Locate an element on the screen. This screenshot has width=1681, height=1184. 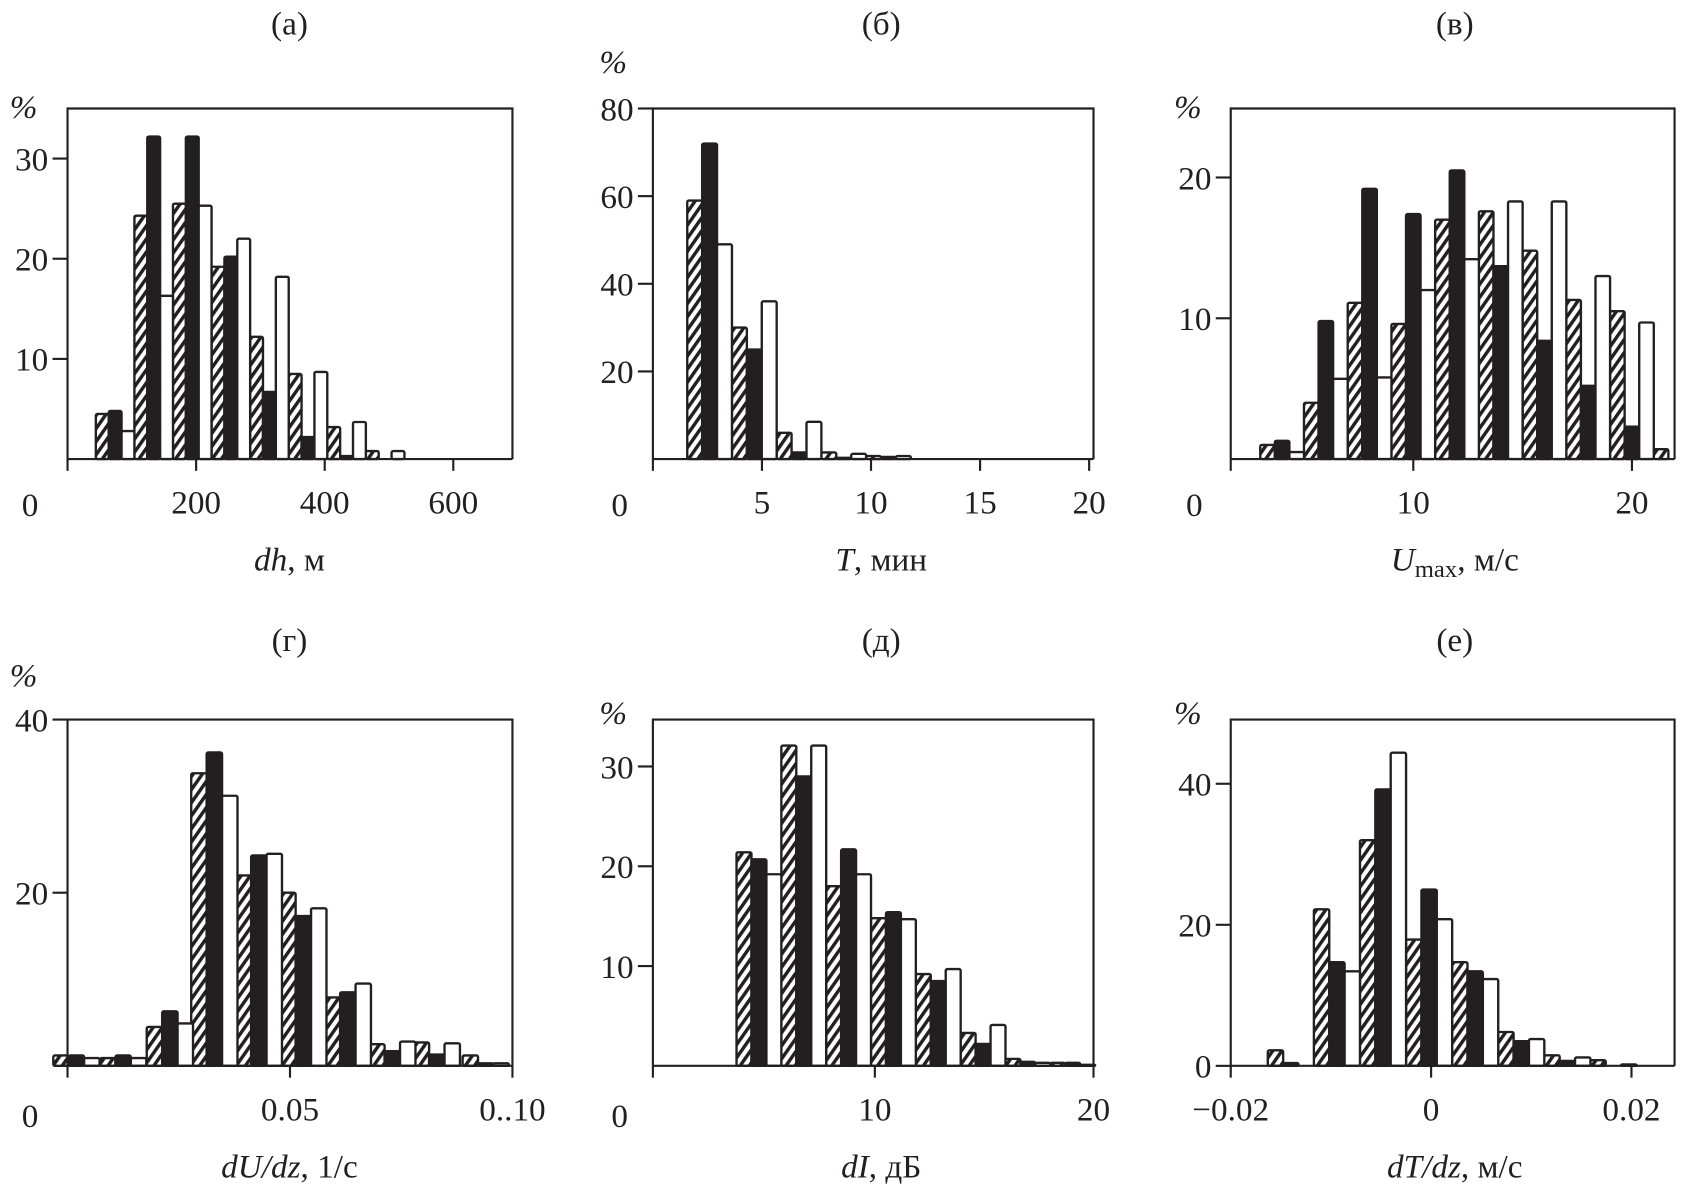
x-tick-label: 0.05 is located at coordinates (290, 1110).